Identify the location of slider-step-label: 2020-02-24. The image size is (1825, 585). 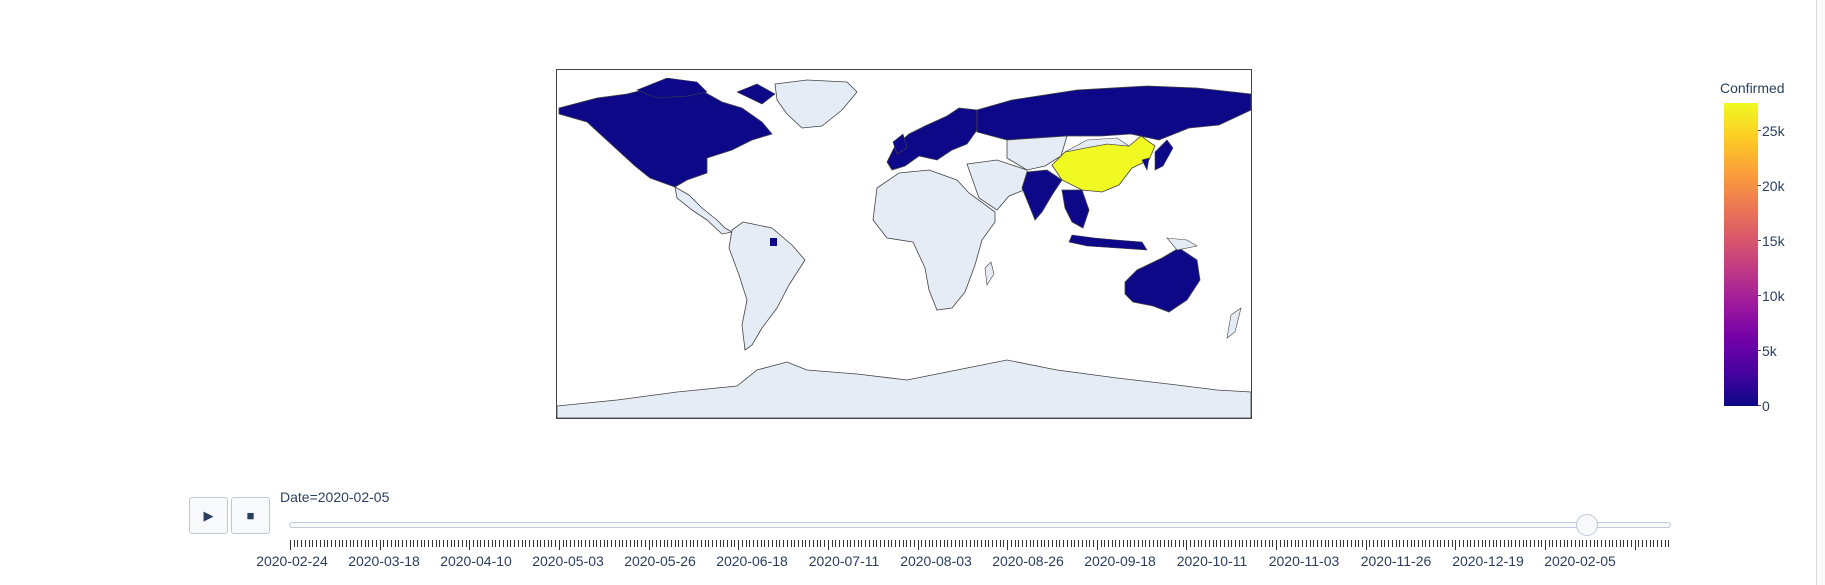
(292, 561).